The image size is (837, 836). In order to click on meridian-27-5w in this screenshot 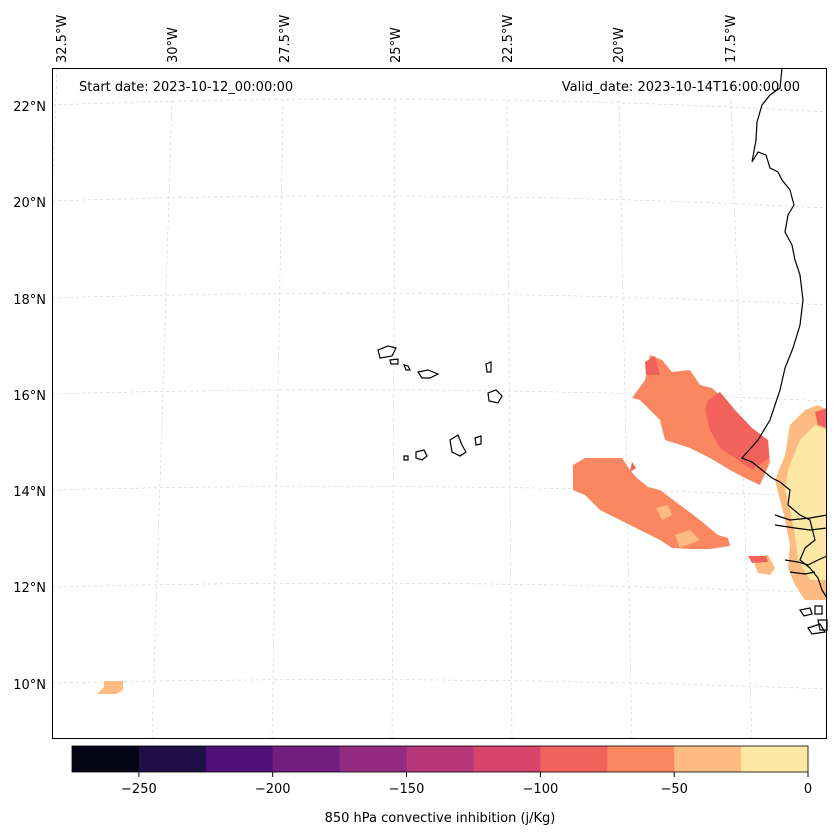, I will do `click(277, 419)`.